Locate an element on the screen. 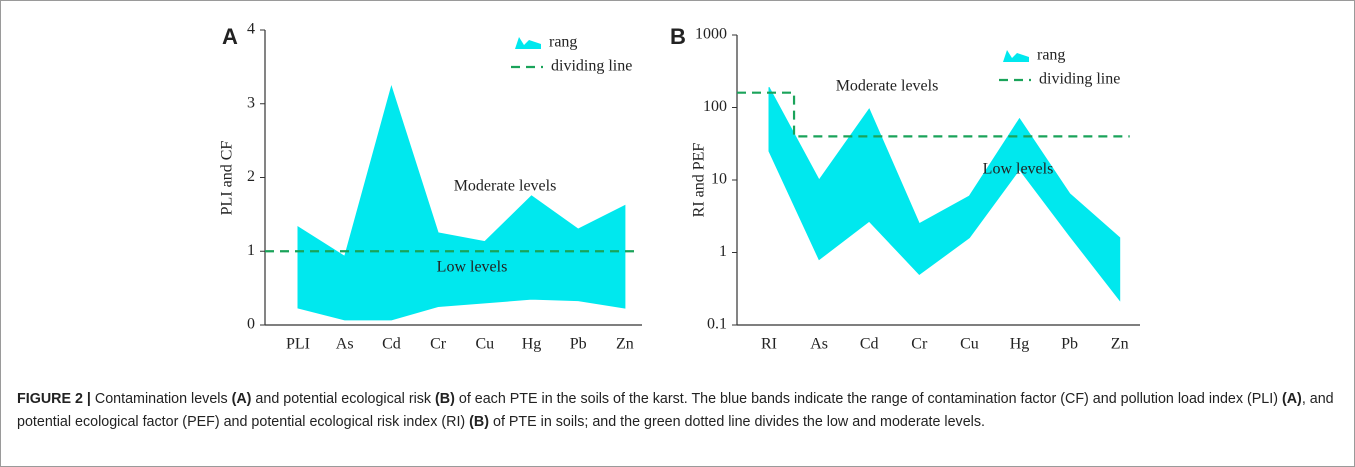 This screenshot has width=1355, height=467. caption-segment: FIGURE 2 | is located at coordinates (54, 399).